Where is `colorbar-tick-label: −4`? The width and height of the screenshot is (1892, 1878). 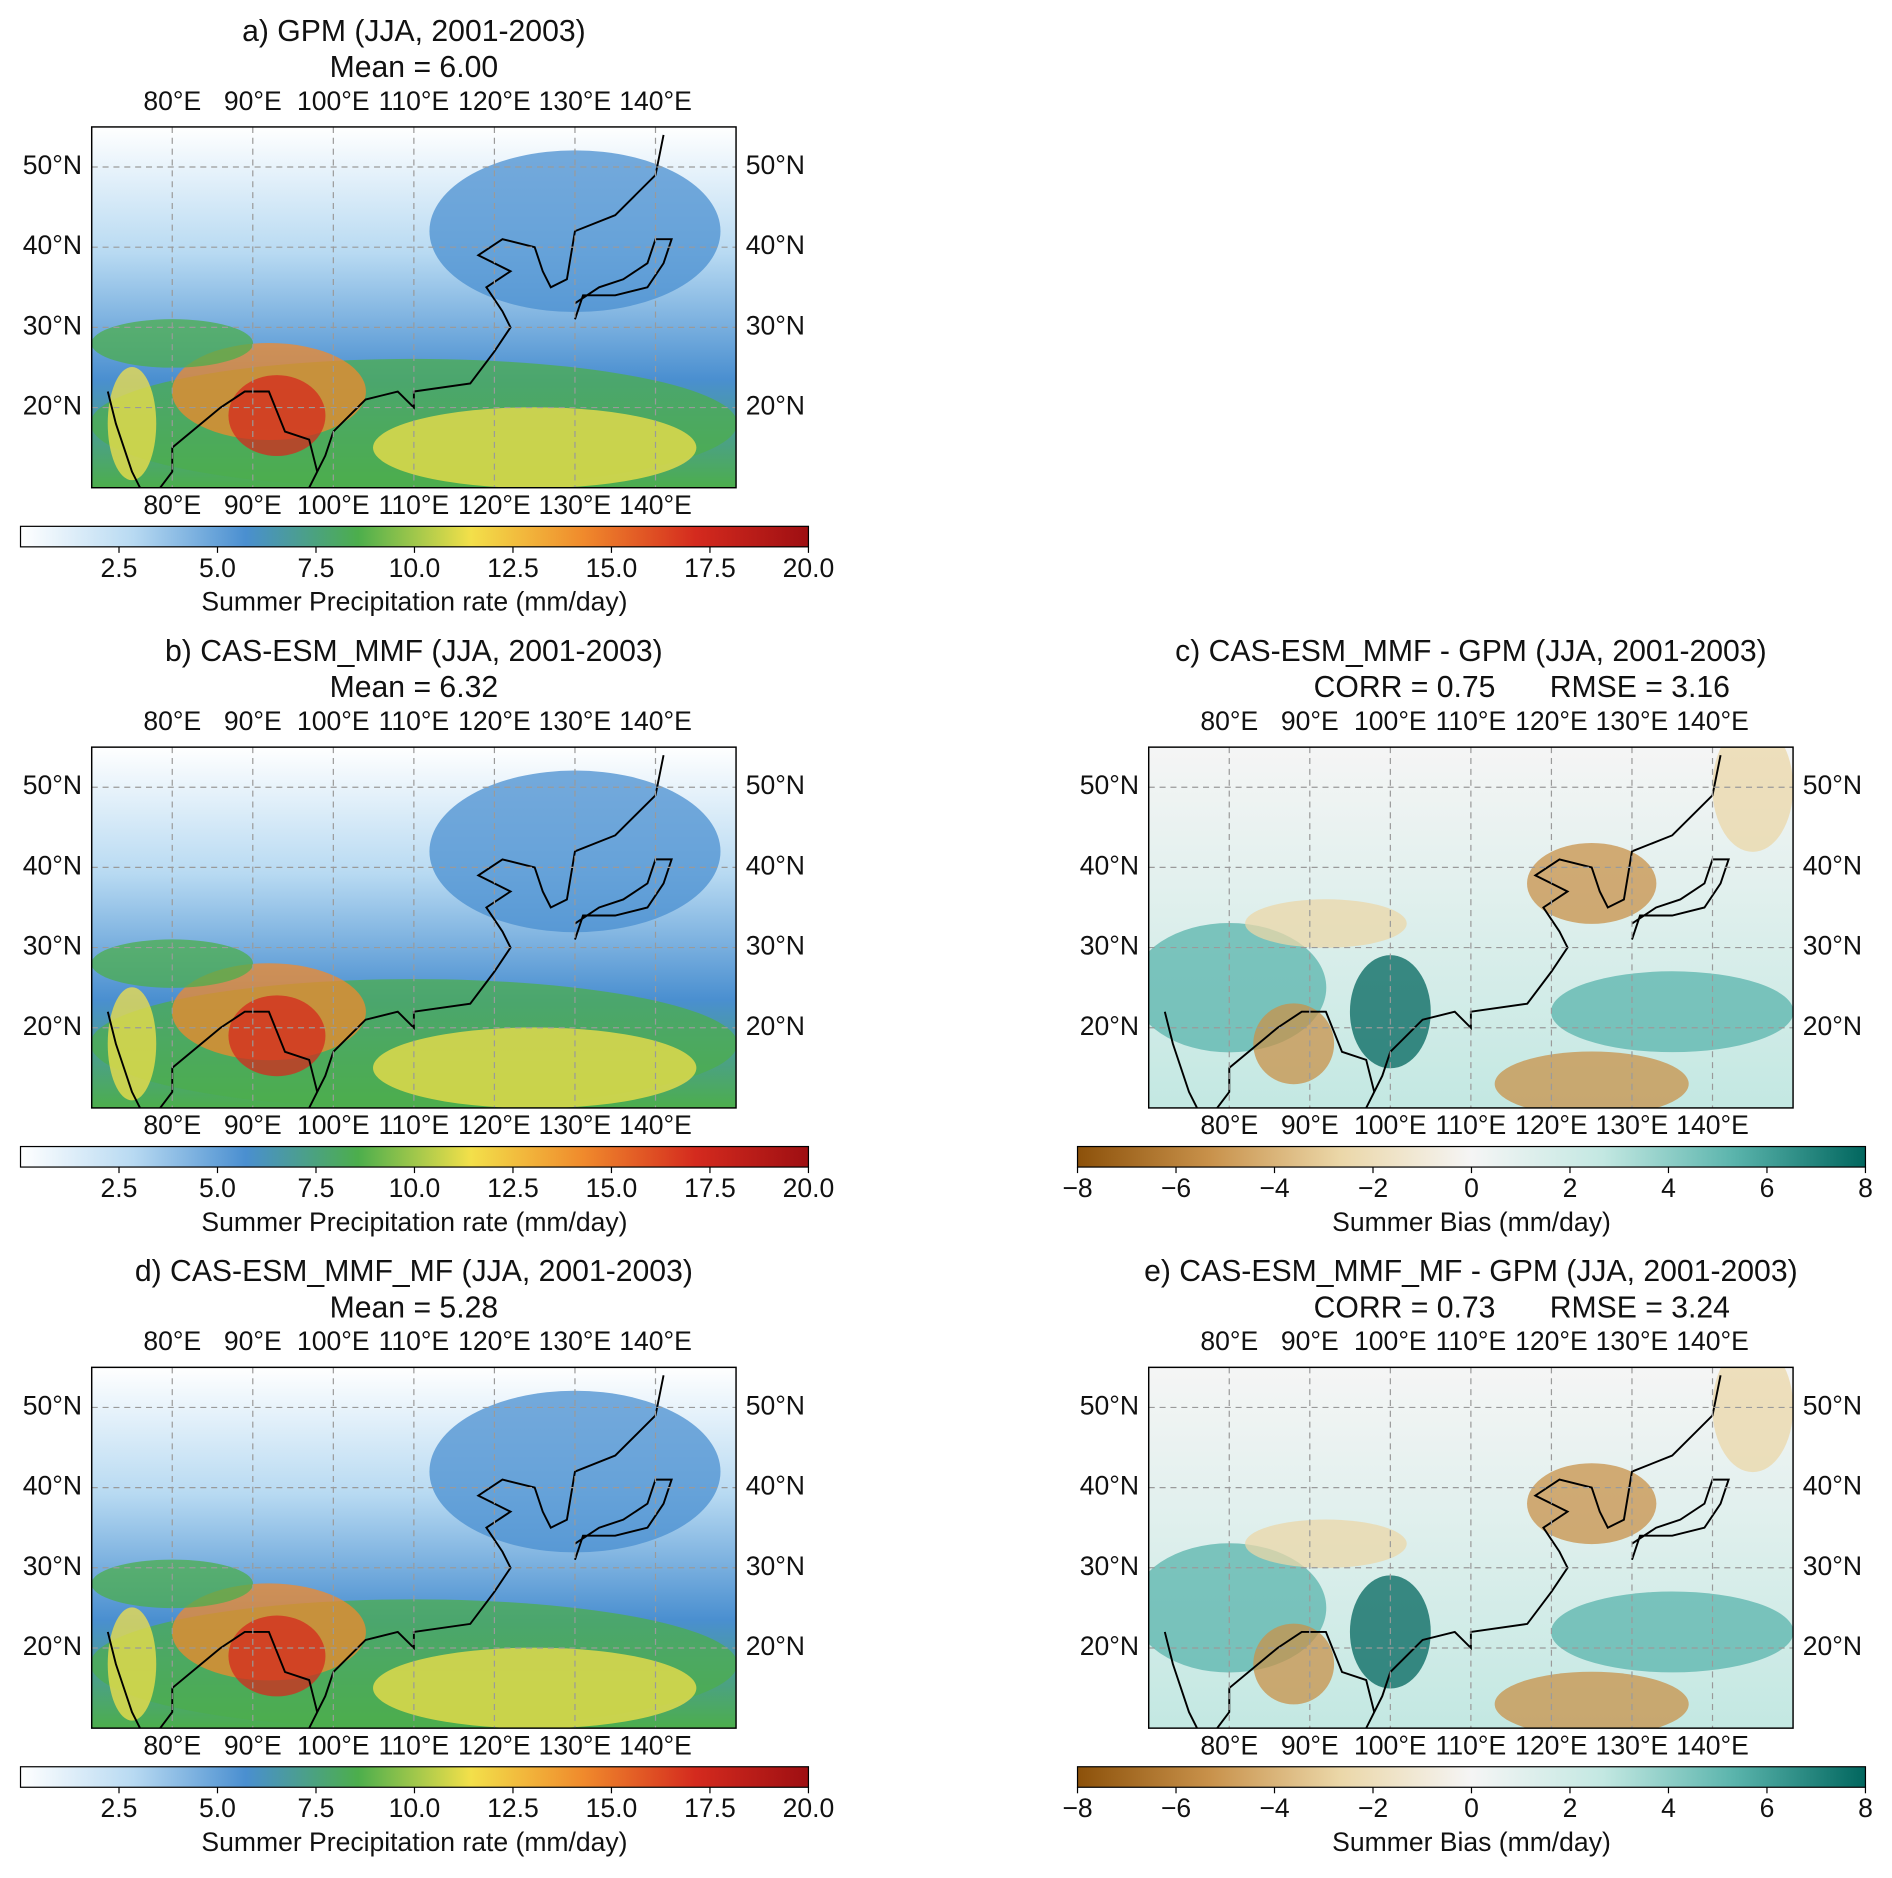 colorbar-tick-label: −4 is located at coordinates (1274, 1188).